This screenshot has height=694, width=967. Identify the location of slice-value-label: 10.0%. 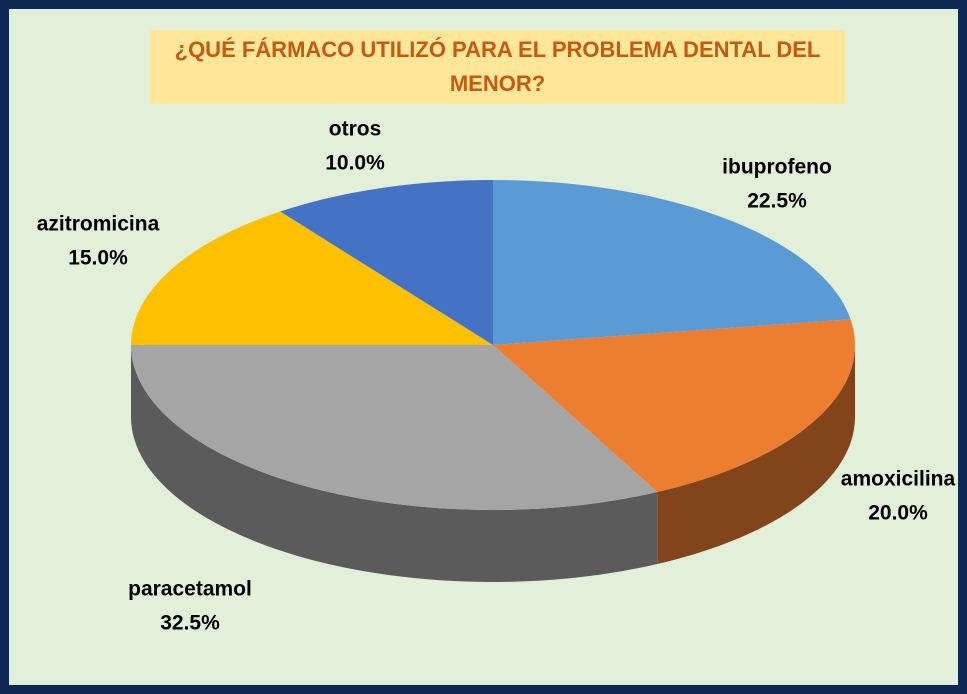
(355, 163).